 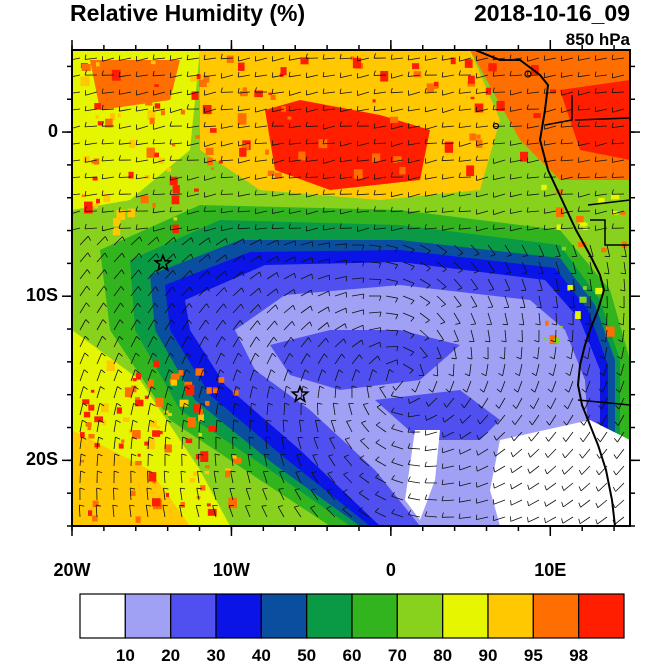 I want to click on lat-tick-label: 10S, so click(x=41, y=295).